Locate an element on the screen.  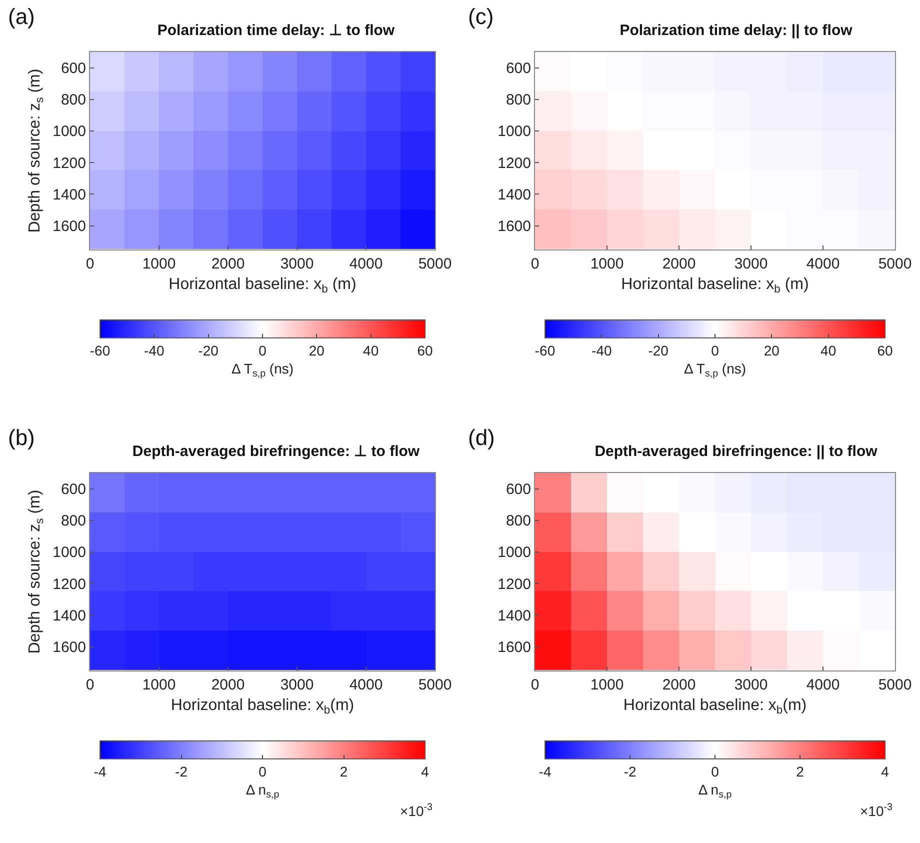
chart-title: Depth-averaged birefringence: ⊥ to flow is located at coordinates (276, 451).